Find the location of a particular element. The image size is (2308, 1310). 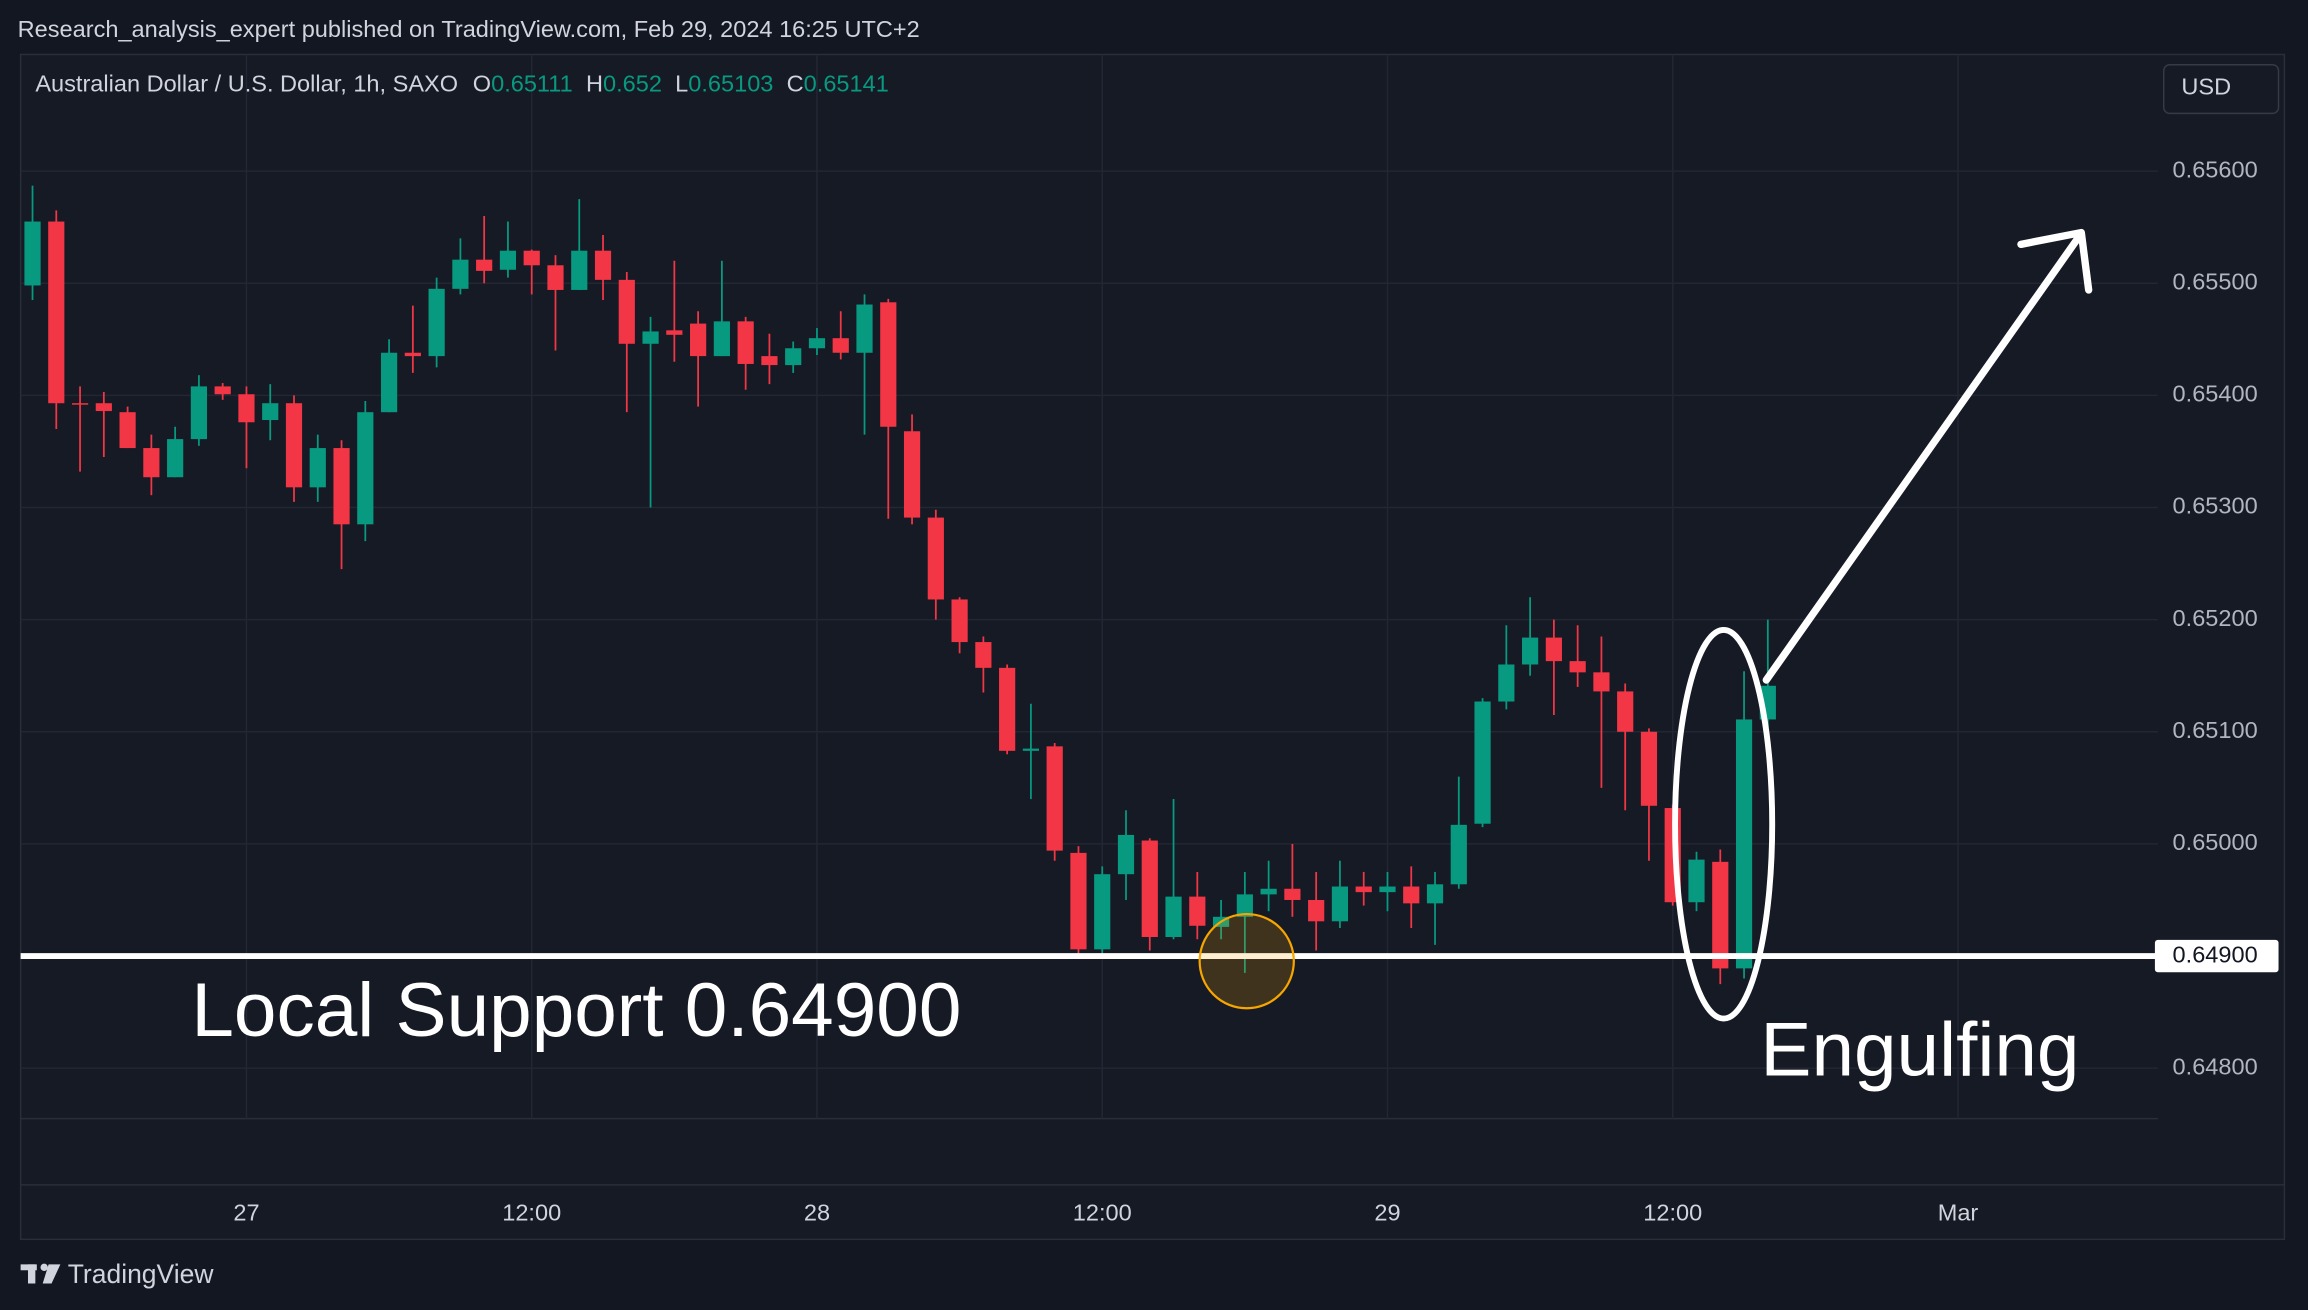

currency-button is located at coordinates (2221, 89).